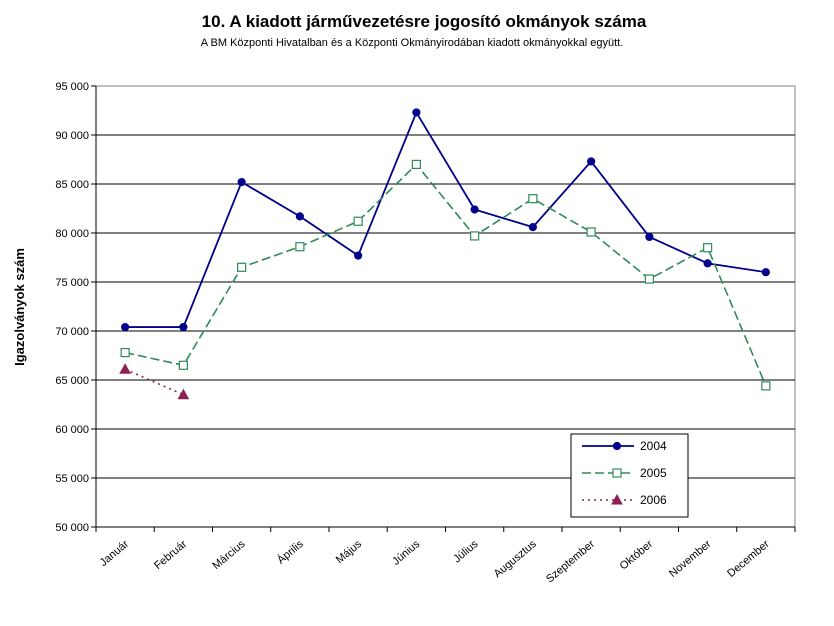 This screenshot has width=834, height=626. I want to click on legend-marker-2006, so click(617, 499).